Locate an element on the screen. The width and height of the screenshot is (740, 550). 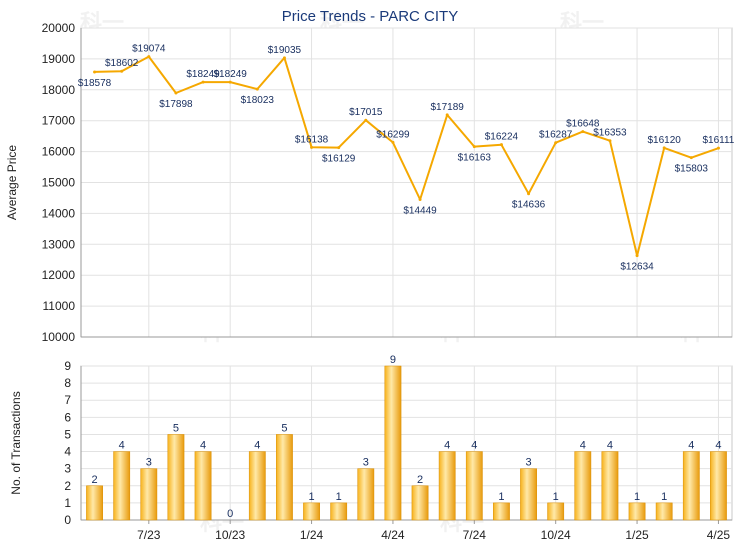
x-tick-label: 7/24 is located at coordinates (475, 535).